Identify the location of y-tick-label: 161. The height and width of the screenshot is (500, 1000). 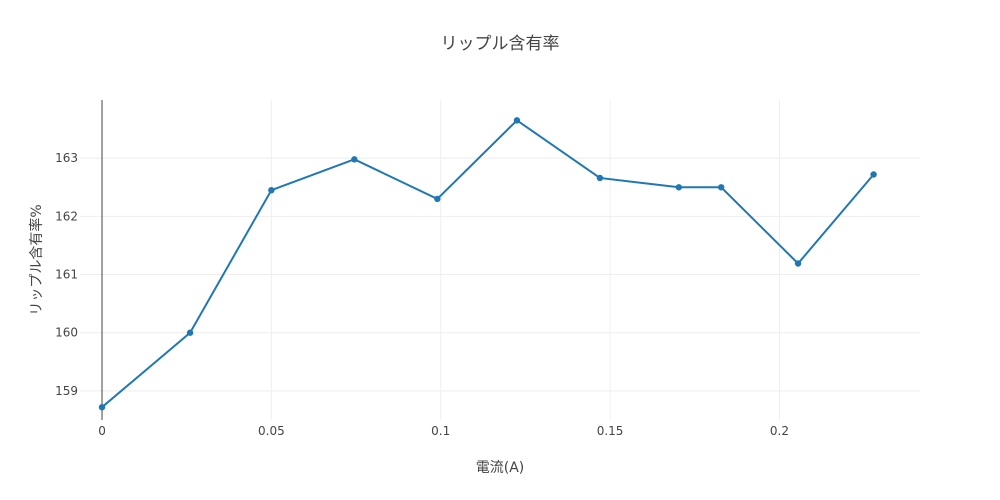
(66, 275).